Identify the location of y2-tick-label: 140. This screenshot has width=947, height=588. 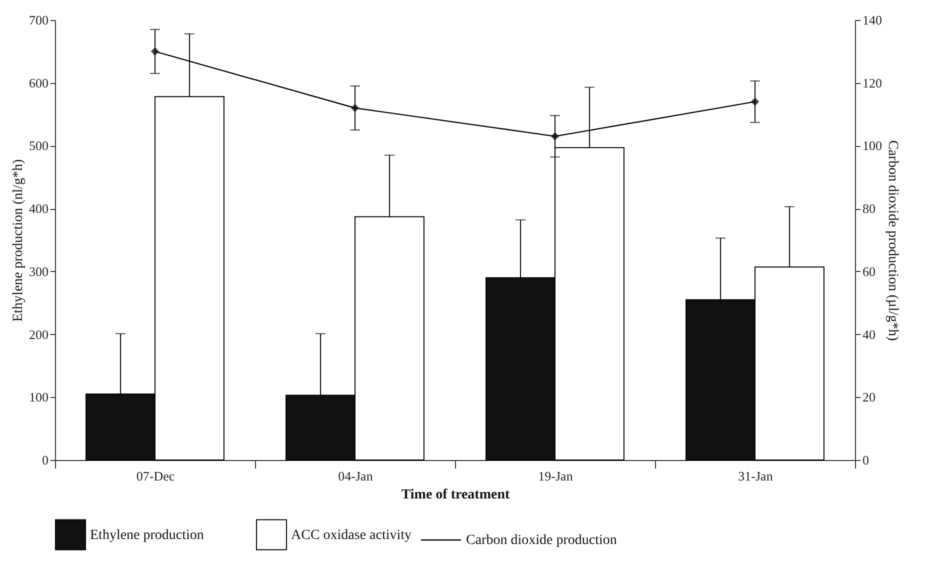
(872, 20).